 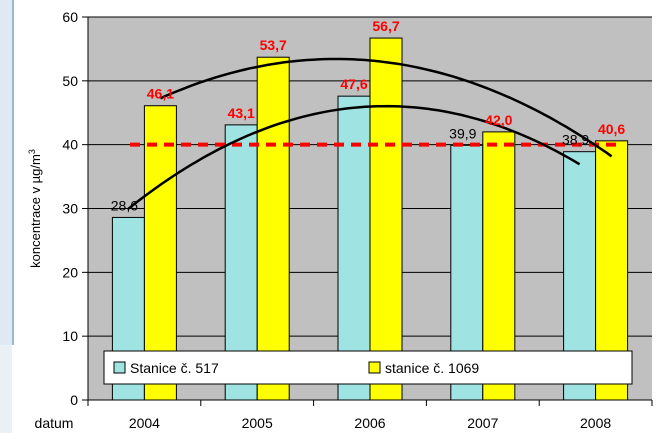 What do you see at coordinates (70, 17) in the screenshot?
I see `y-tick-label: 60` at bounding box center [70, 17].